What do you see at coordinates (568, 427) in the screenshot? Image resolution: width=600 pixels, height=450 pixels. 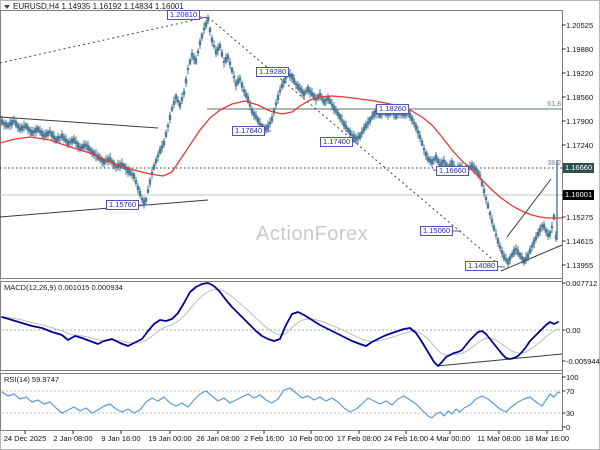 I see `rsi-axis-label: 0` at bounding box center [568, 427].